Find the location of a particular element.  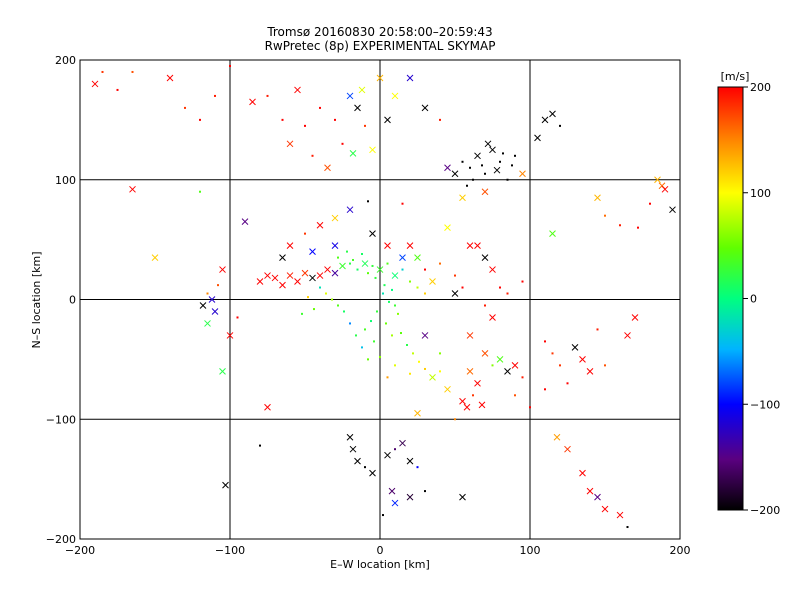

colorbar-tick-label: 200 is located at coordinates (760, 87).